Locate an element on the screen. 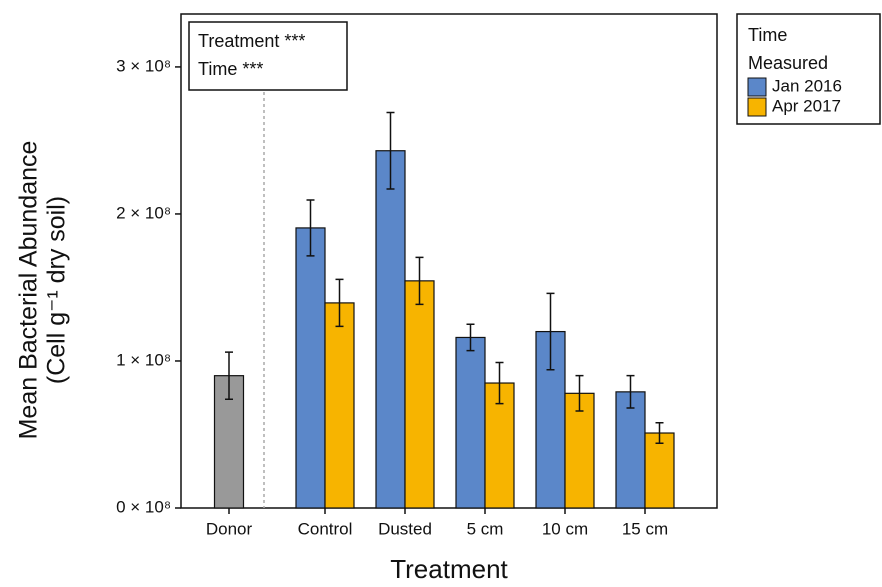 Image resolution: width=882 pixels, height=587 pixels. x-axis-title: Treatment is located at coordinates (449, 569).